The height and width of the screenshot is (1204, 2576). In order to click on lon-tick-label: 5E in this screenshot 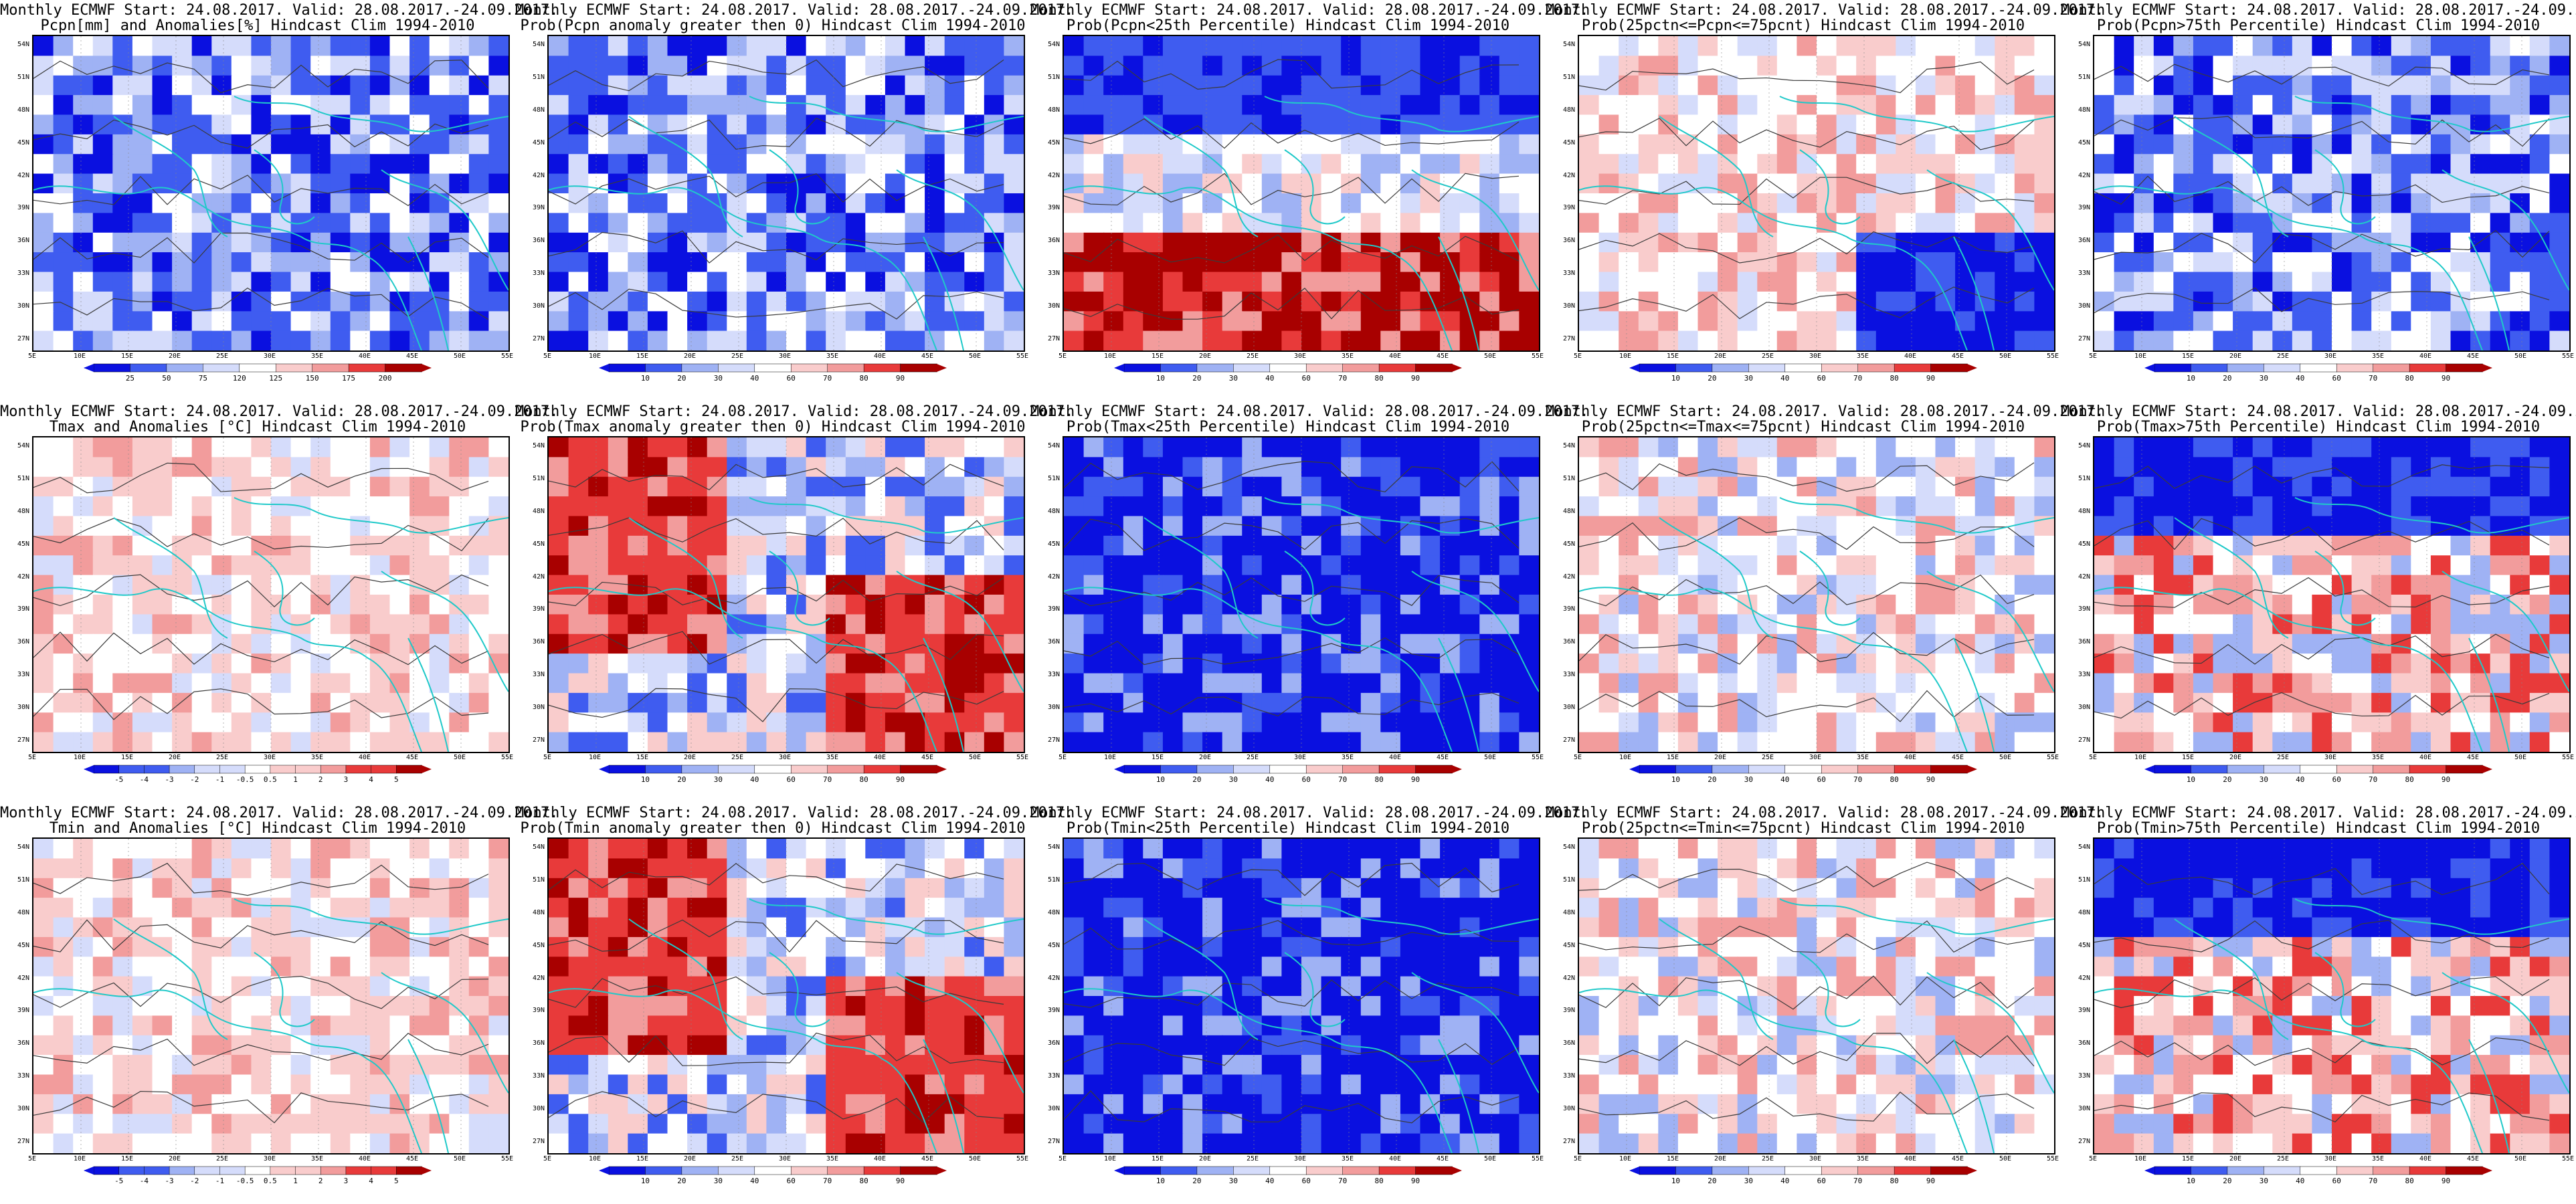, I will do `click(2093, 356)`.